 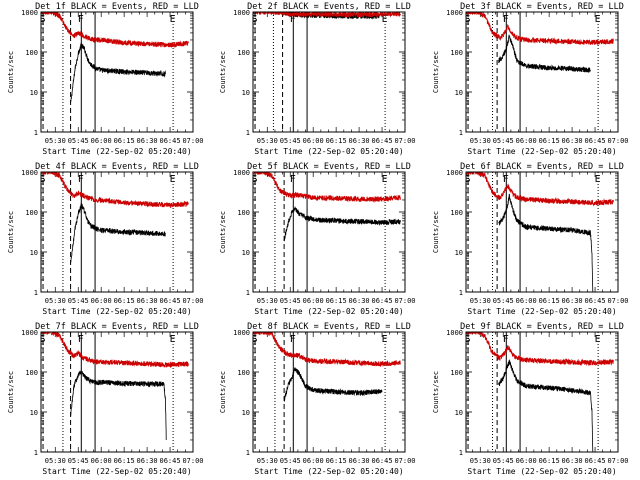 What do you see at coordinates (329, 7) in the screenshot?
I see `panel-title: Det 2f BLACK = Events, RED = LLD` at bounding box center [329, 7].